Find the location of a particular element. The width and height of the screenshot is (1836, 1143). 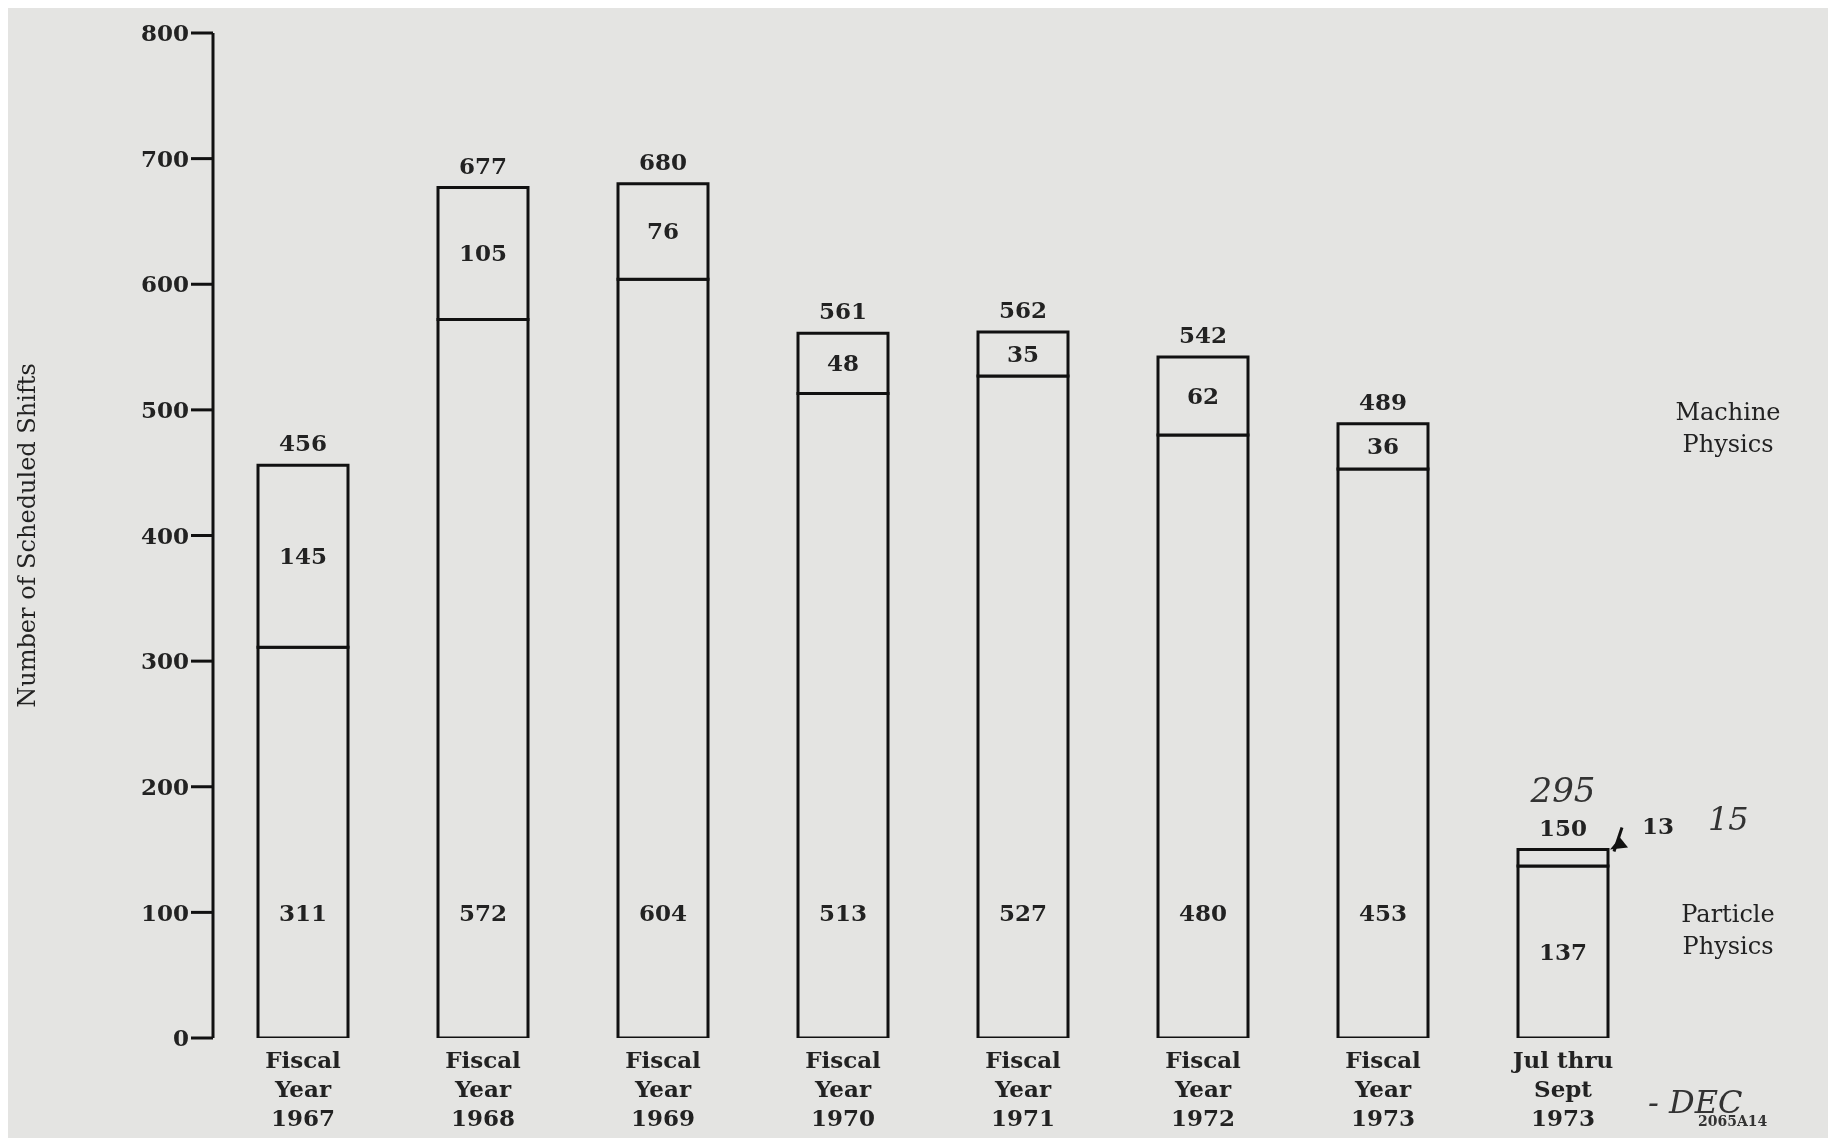

y-tick-label: 800 is located at coordinates (164, 33).